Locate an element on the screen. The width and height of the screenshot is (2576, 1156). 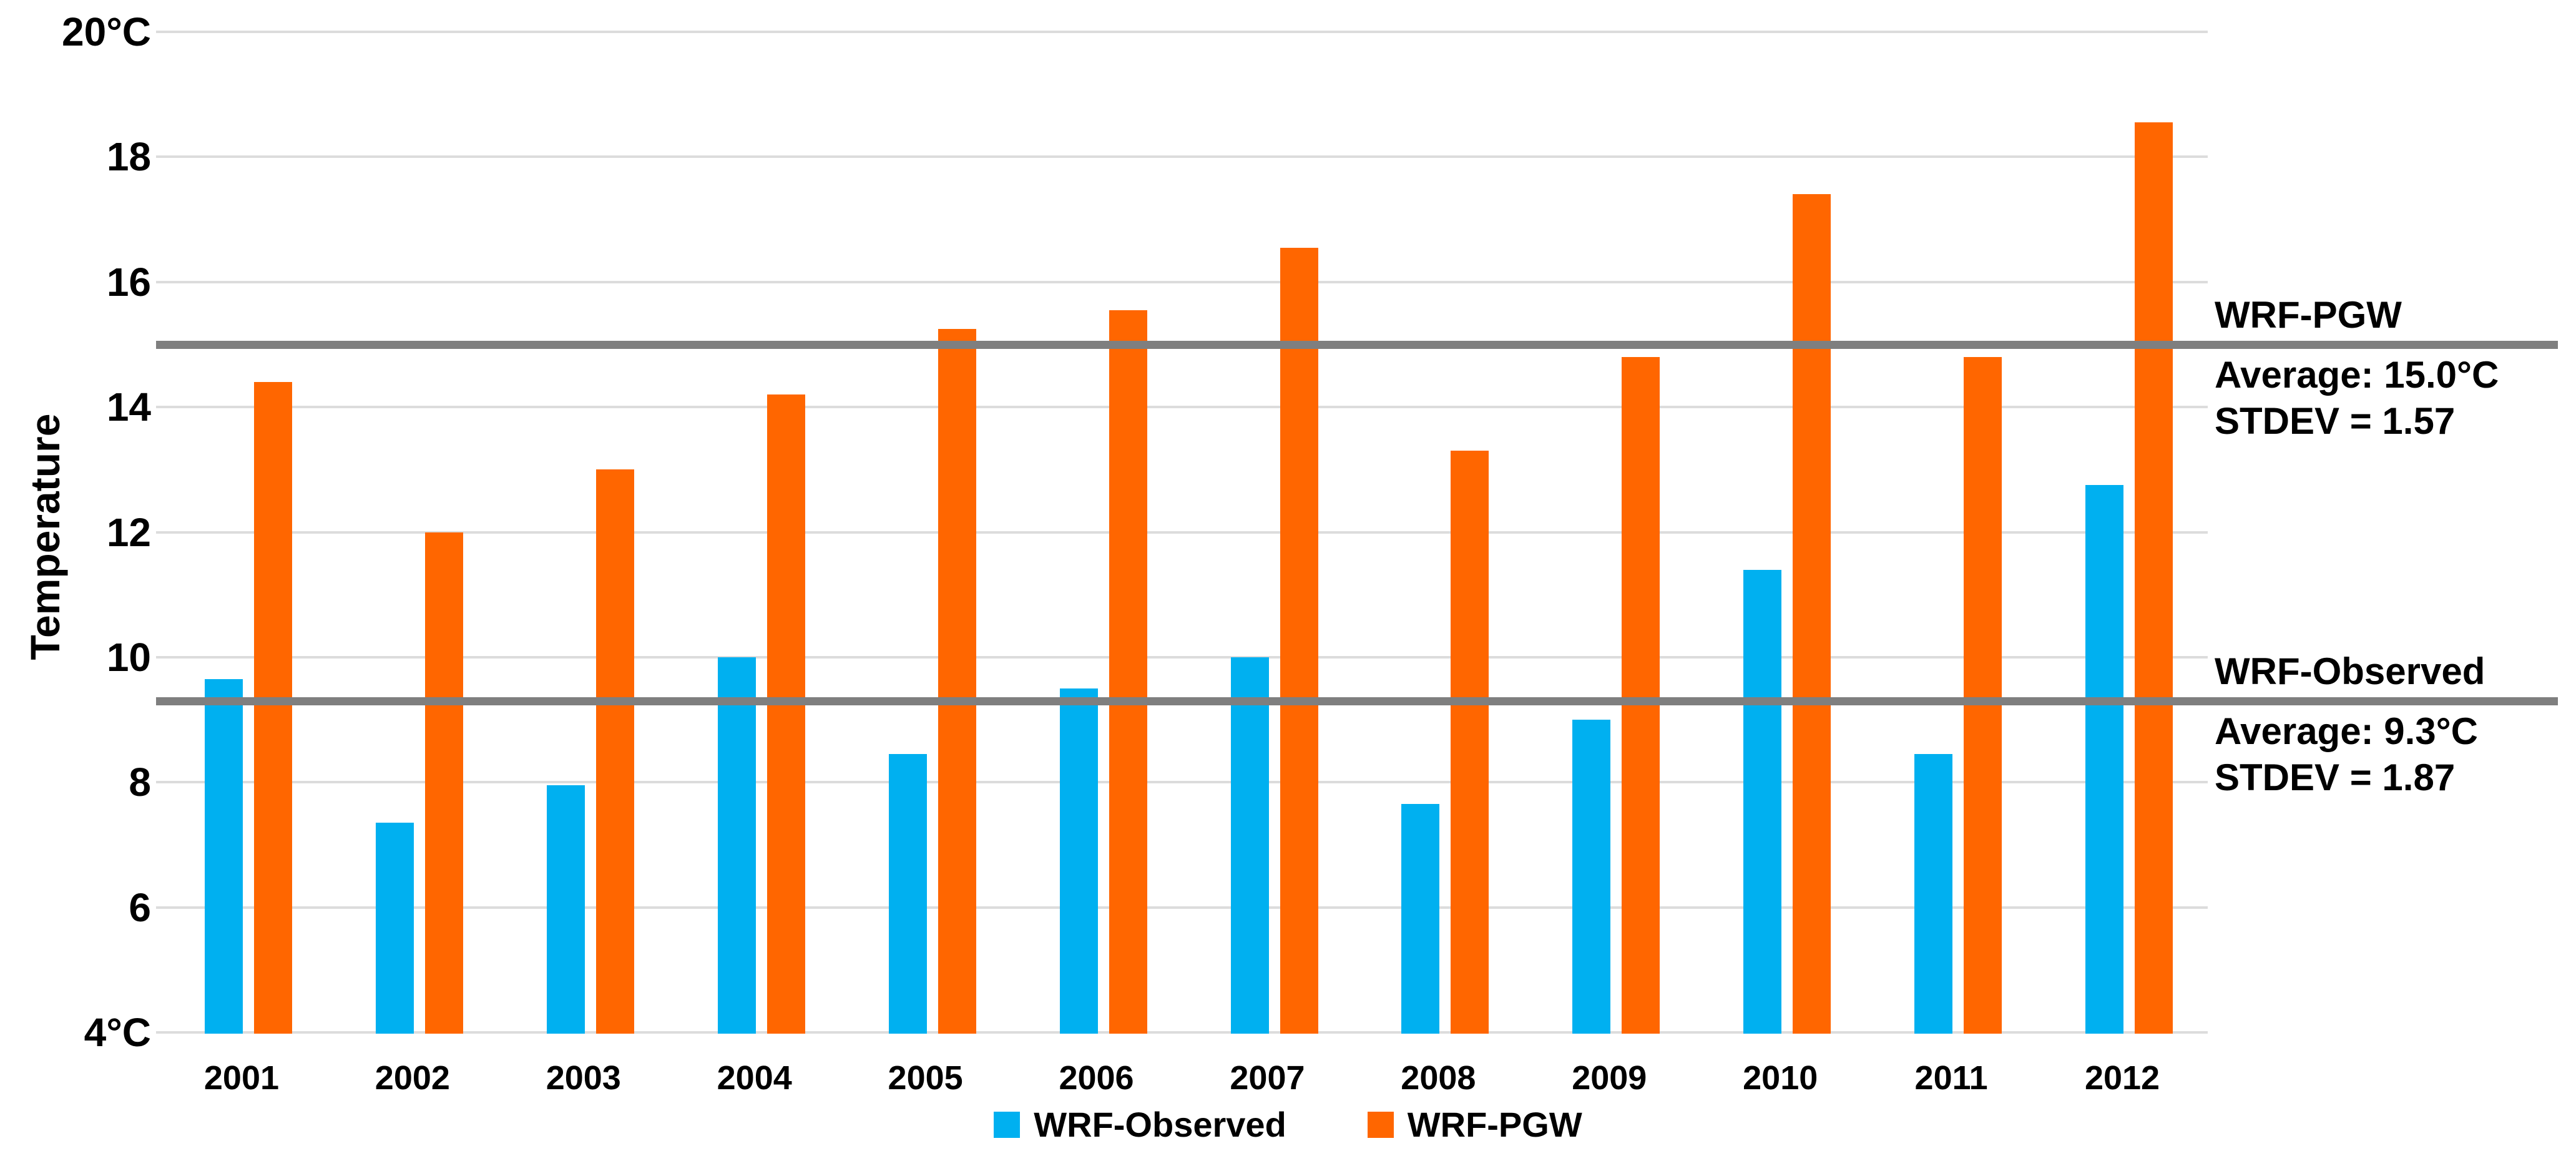
bar-wrf-observed-2003 is located at coordinates (565, 909).